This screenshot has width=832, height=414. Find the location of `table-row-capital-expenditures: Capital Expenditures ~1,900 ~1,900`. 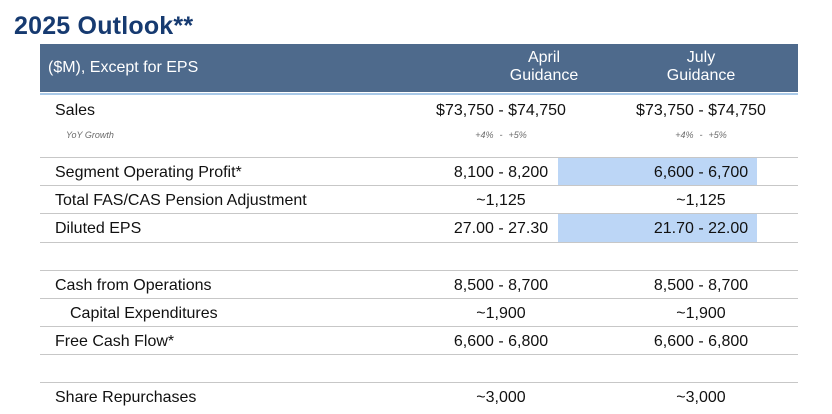

table-row-capital-expenditures: Capital Expenditures ~1,900 ~1,900 is located at coordinates (419, 315).